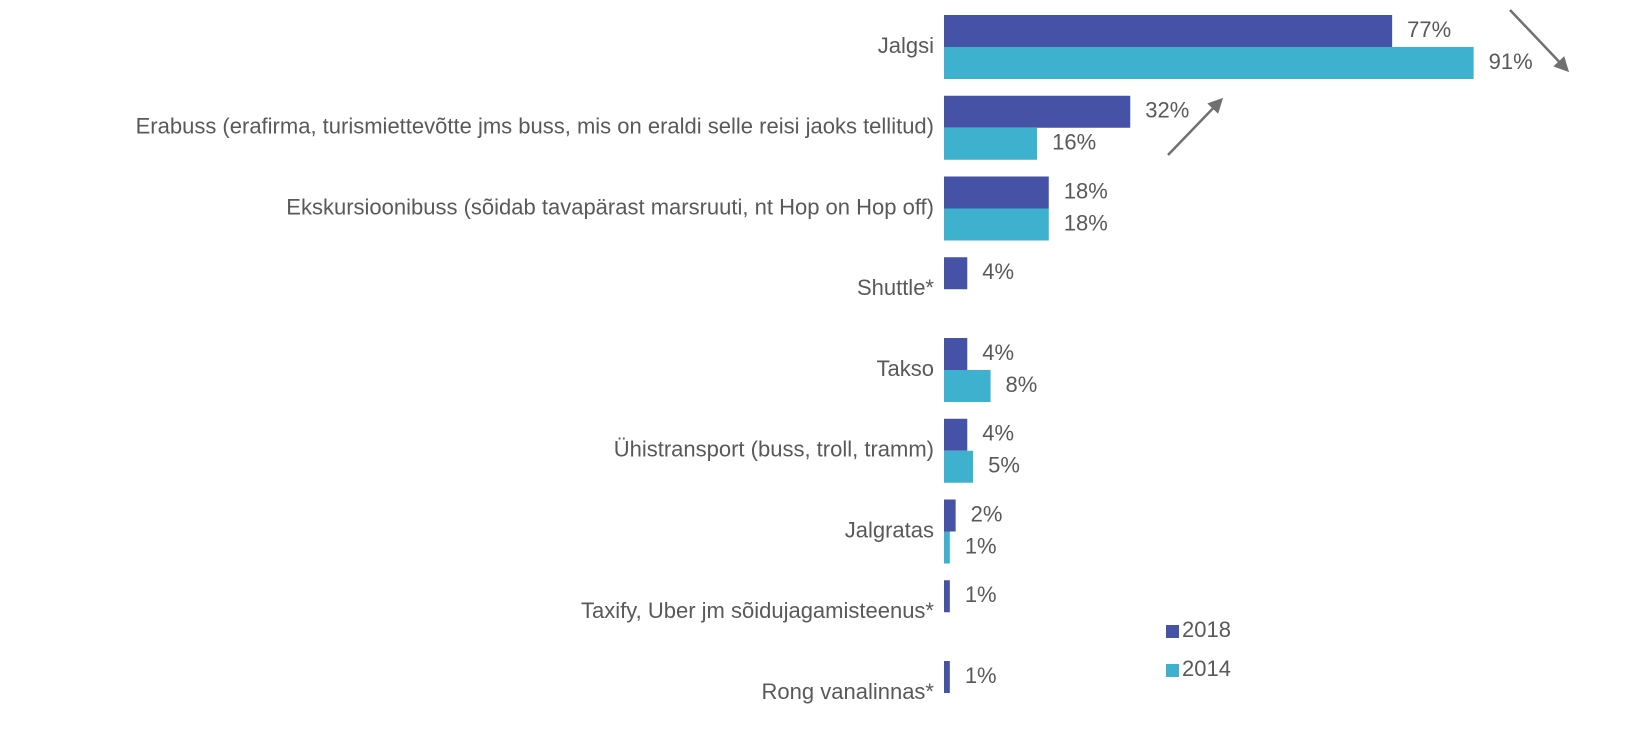 The height and width of the screenshot is (731, 1643). What do you see at coordinates (1004, 465) in the screenshot?
I see `value-label: 5%` at bounding box center [1004, 465].